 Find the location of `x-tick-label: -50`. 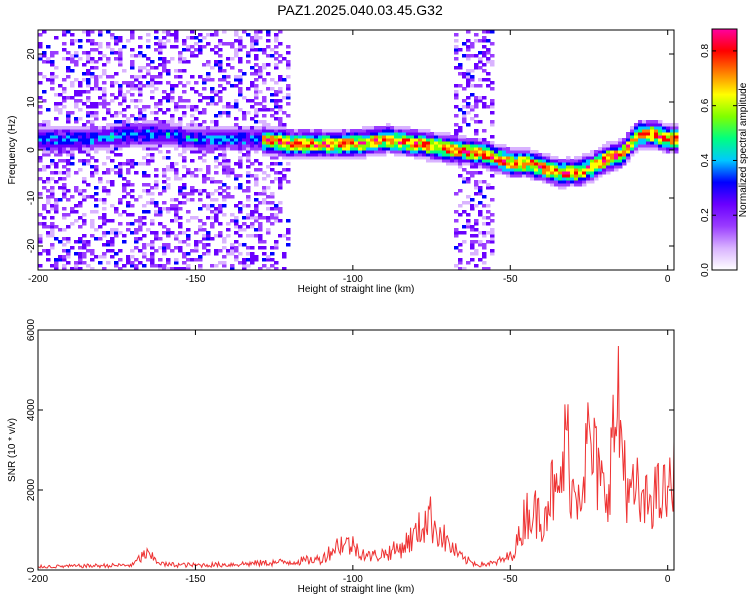

x-tick-label: -50 is located at coordinates (510, 279).